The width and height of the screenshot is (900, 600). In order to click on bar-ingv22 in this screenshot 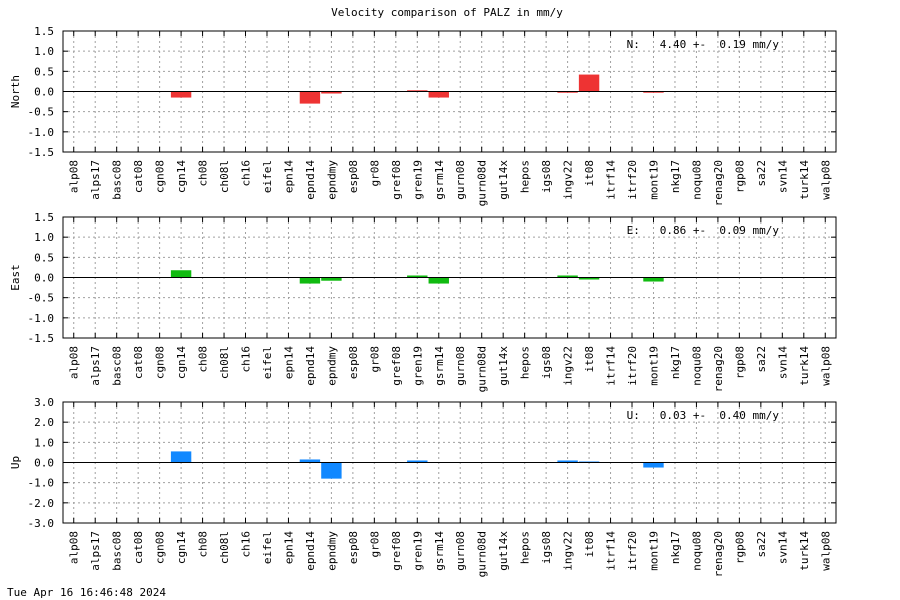, I will do `click(567, 92)`.